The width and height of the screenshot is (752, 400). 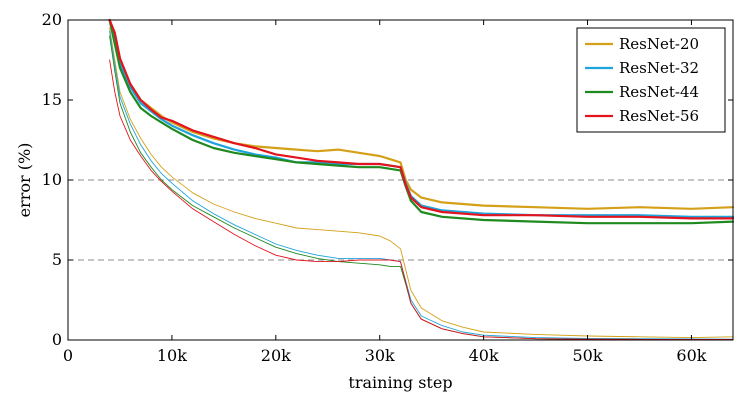 What do you see at coordinates (68, 355) in the screenshot?
I see `x-tick-label: 0` at bounding box center [68, 355].